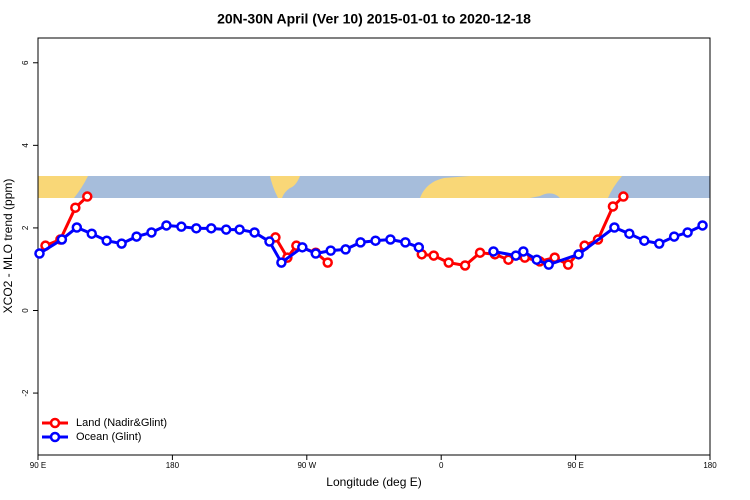 This screenshot has width=750, height=500. I want to click on x-tick-label: 90 W, so click(306, 465).